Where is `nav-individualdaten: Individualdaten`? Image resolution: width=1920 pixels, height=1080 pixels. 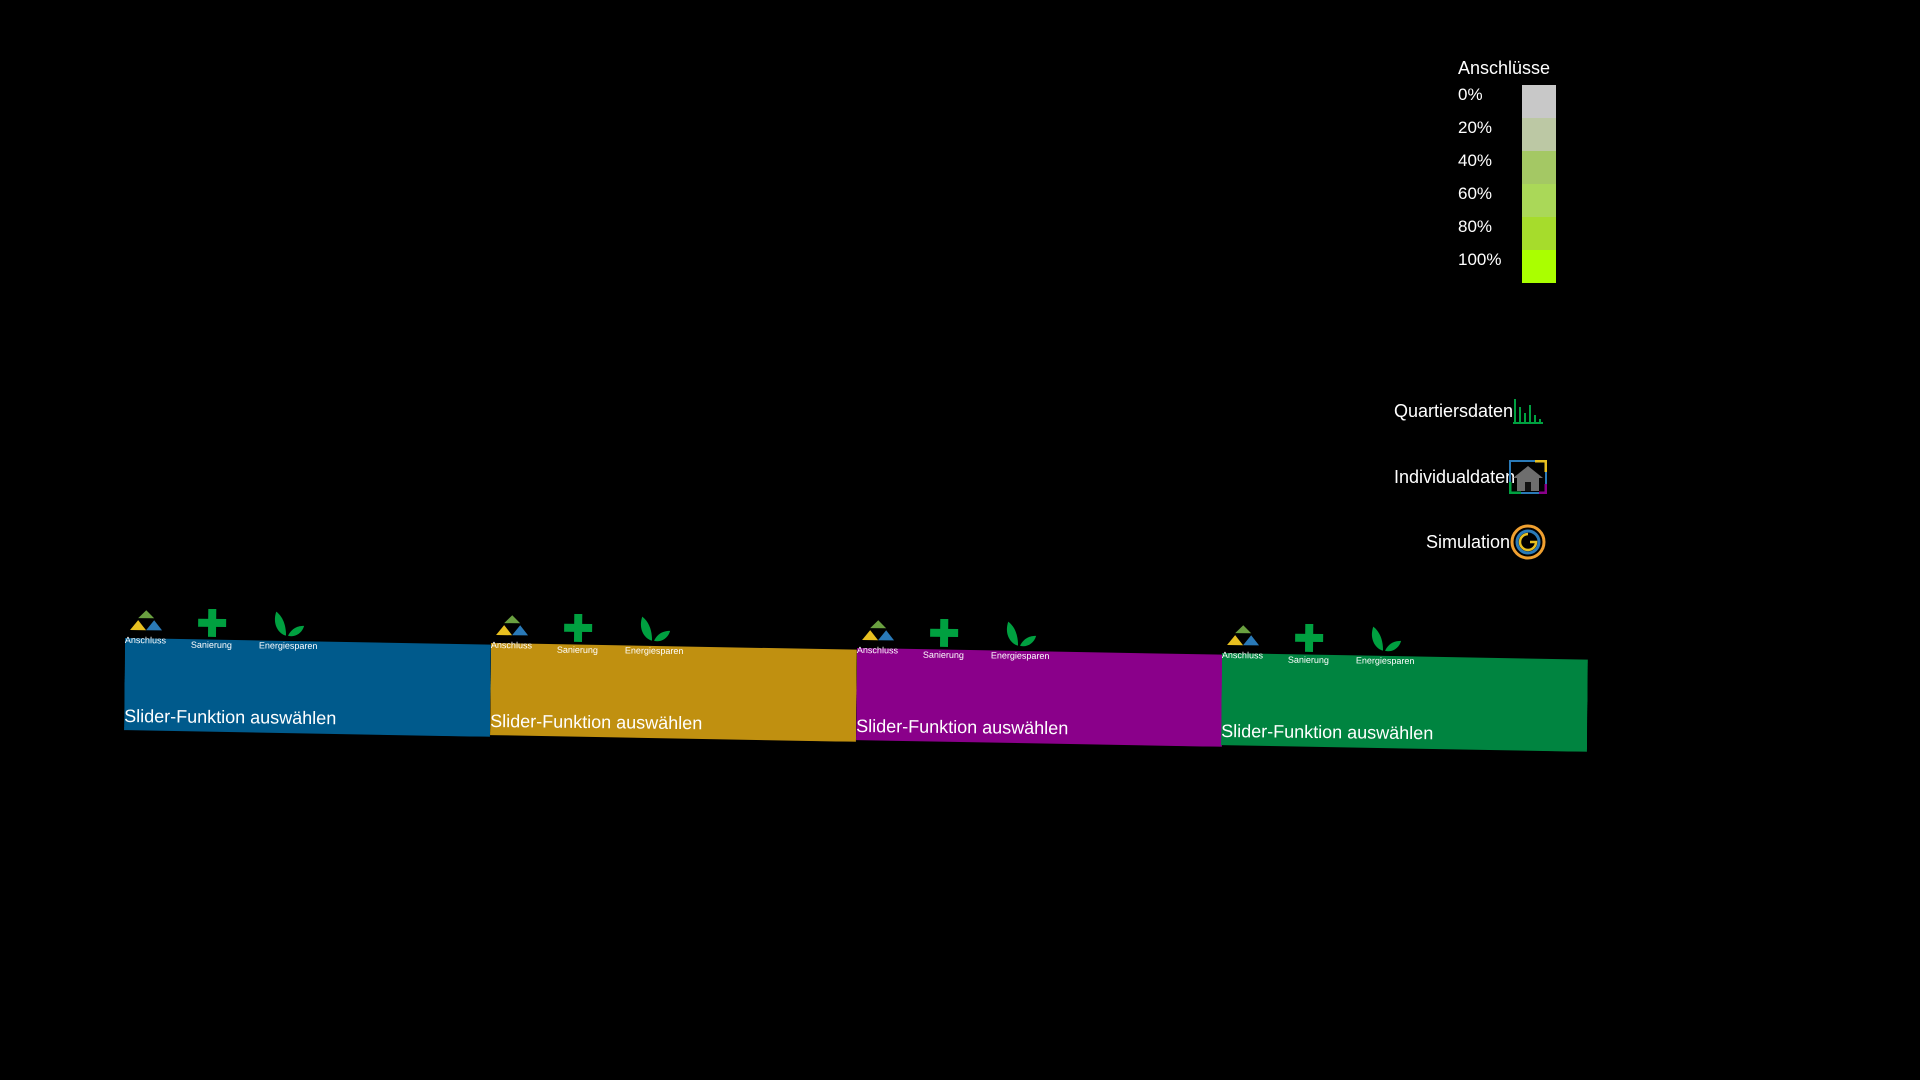 nav-individualdaten: Individualdaten is located at coordinates (1471, 477).